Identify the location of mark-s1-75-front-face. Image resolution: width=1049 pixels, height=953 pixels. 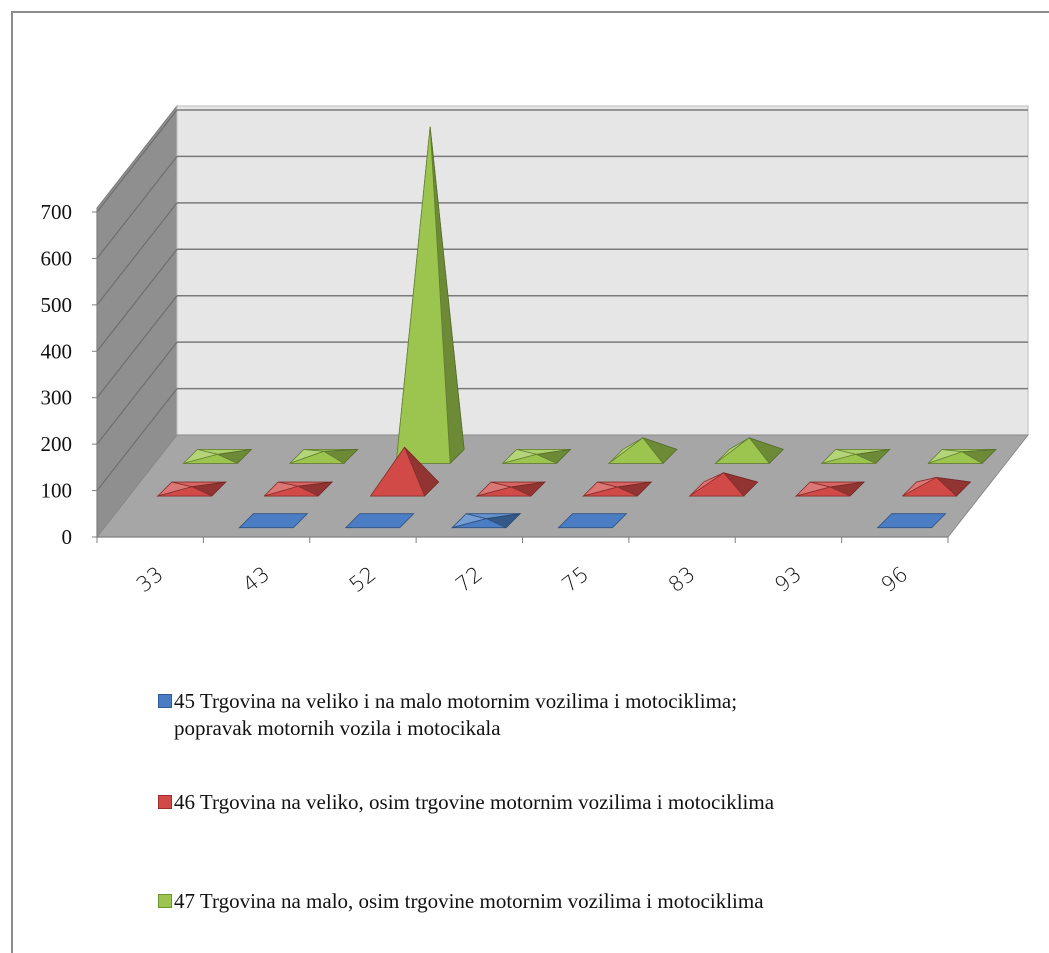
(610, 491).